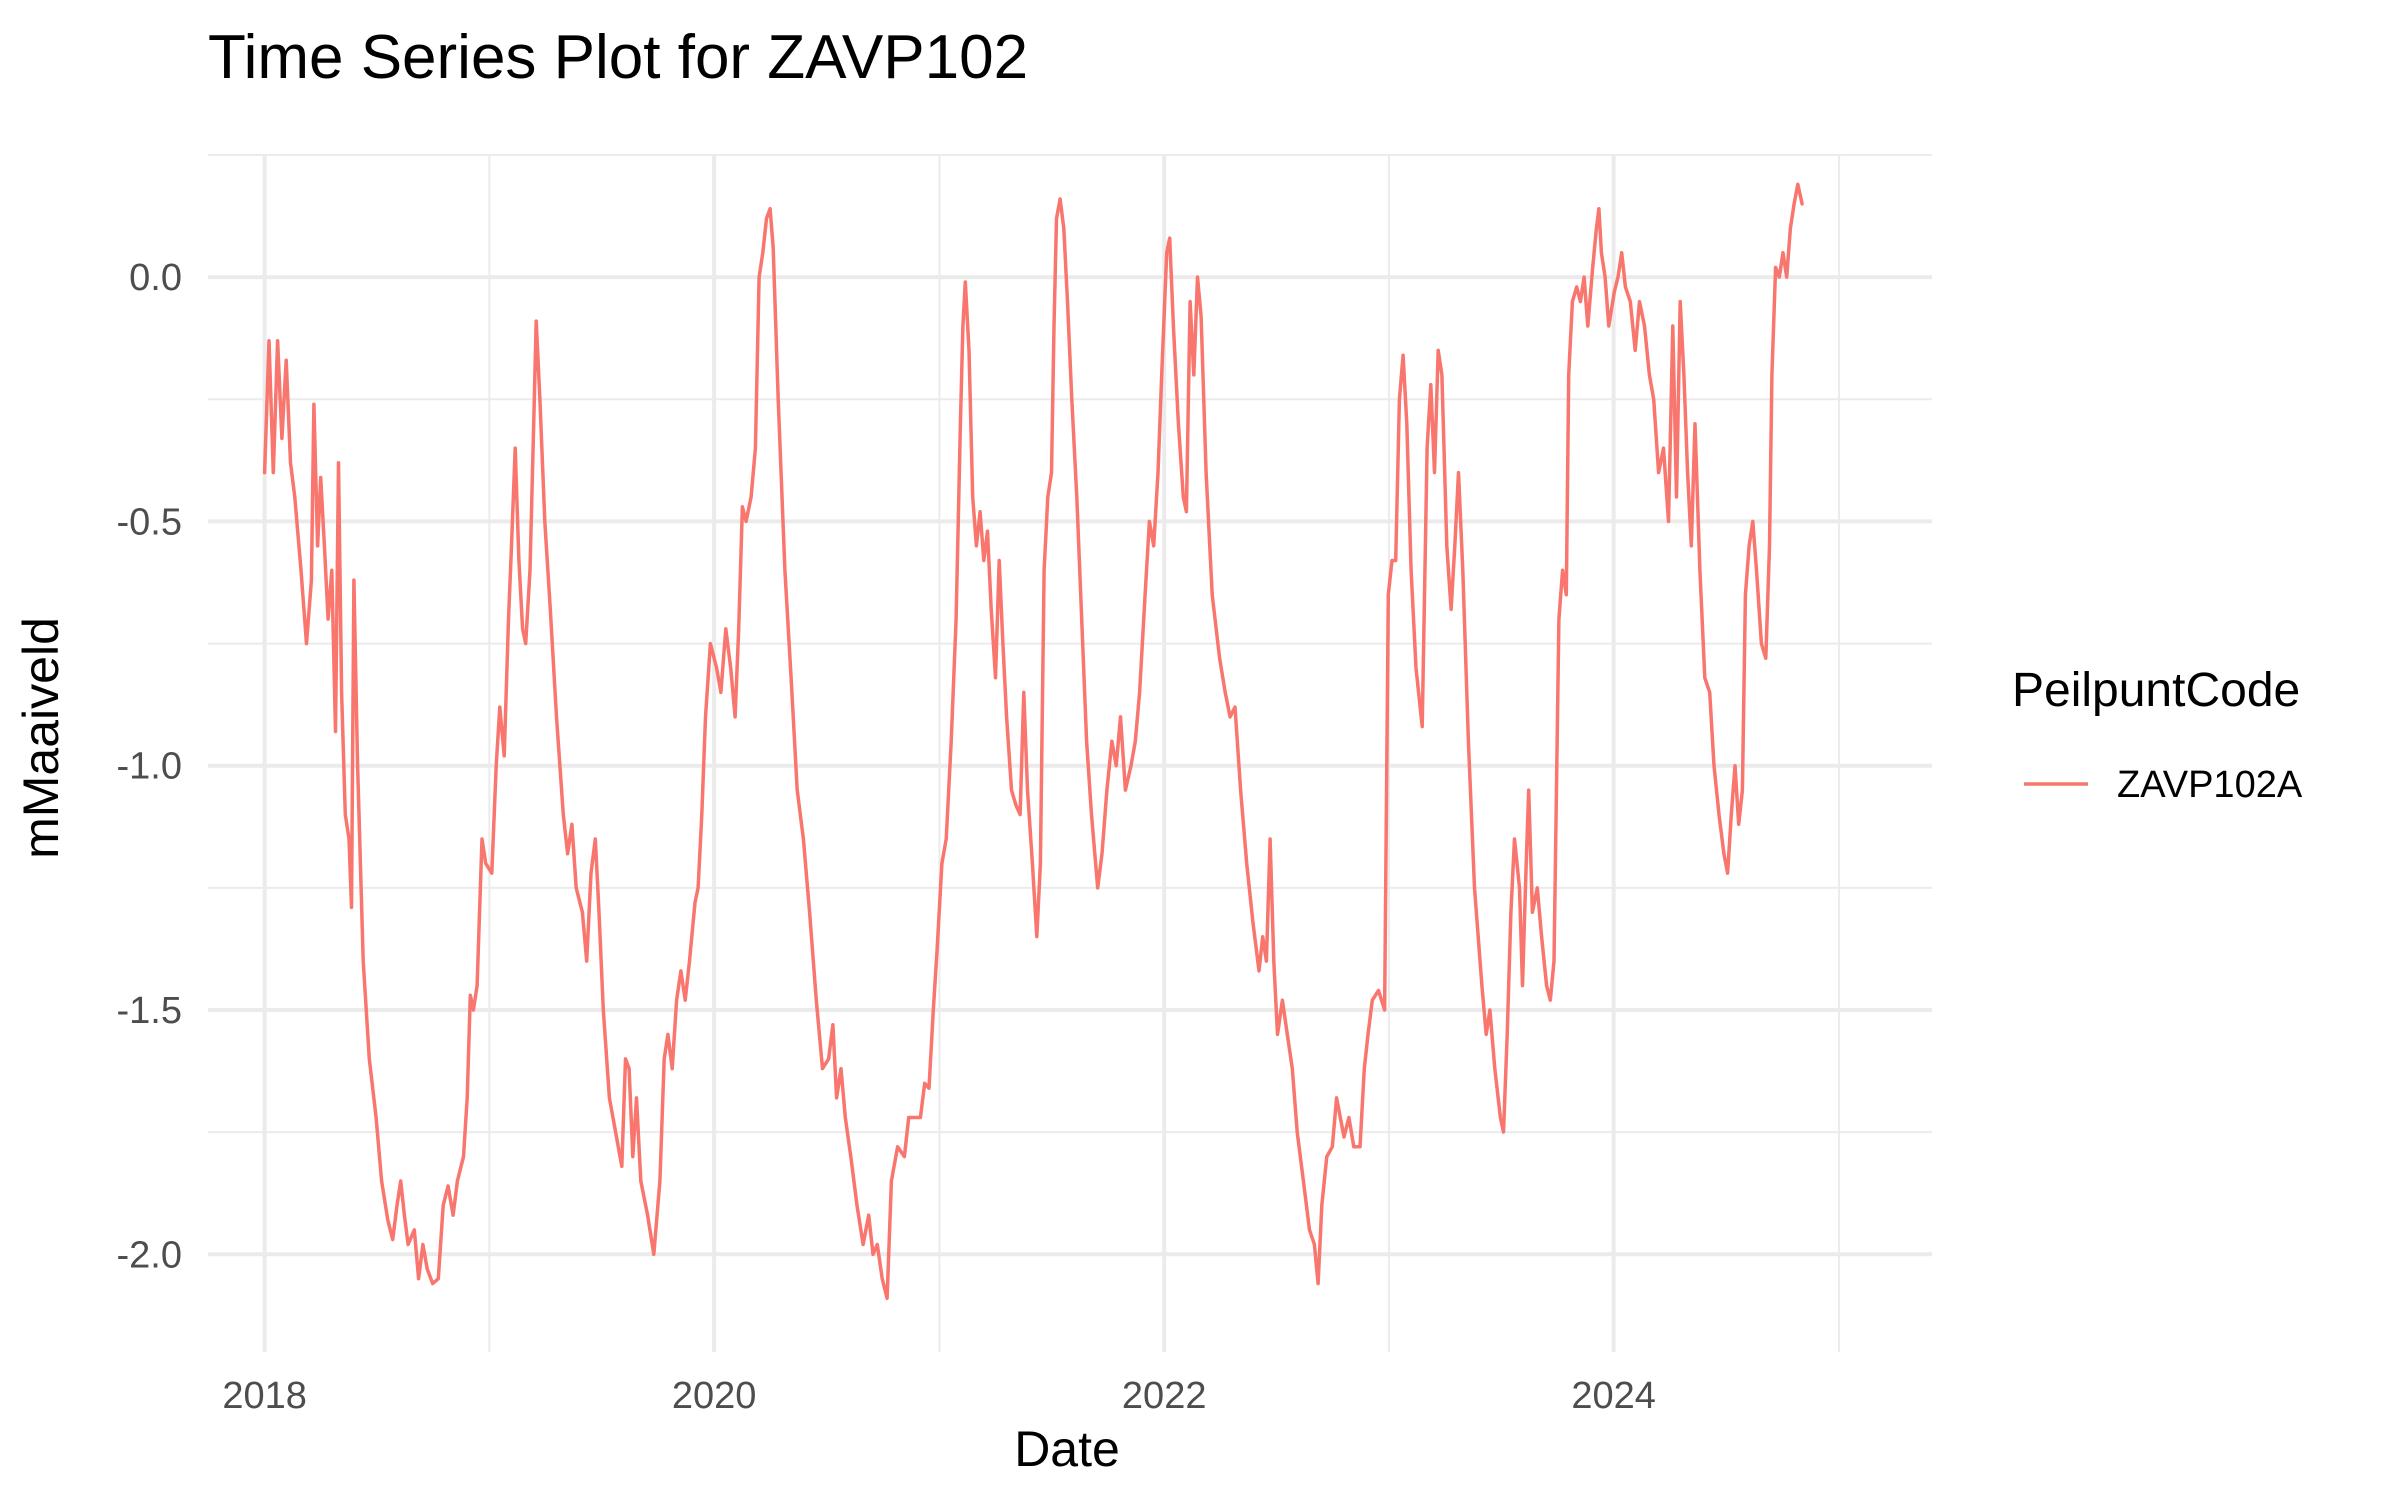 The width and height of the screenshot is (2400, 1500). What do you see at coordinates (2156, 690) in the screenshot?
I see `legend-title: PeilpuntCode` at bounding box center [2156, 690].